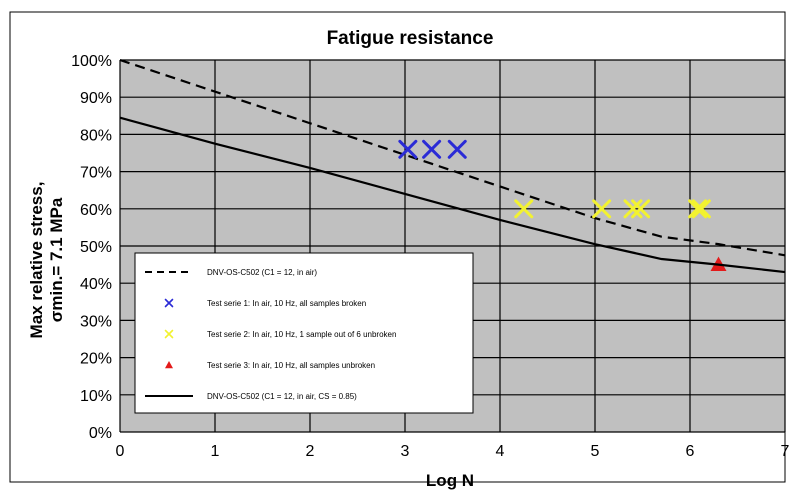  What do you see at coordinates (96, 247) in the screenshot?
I see `y-tick-label: 50%` at bounding box center [96, 247].